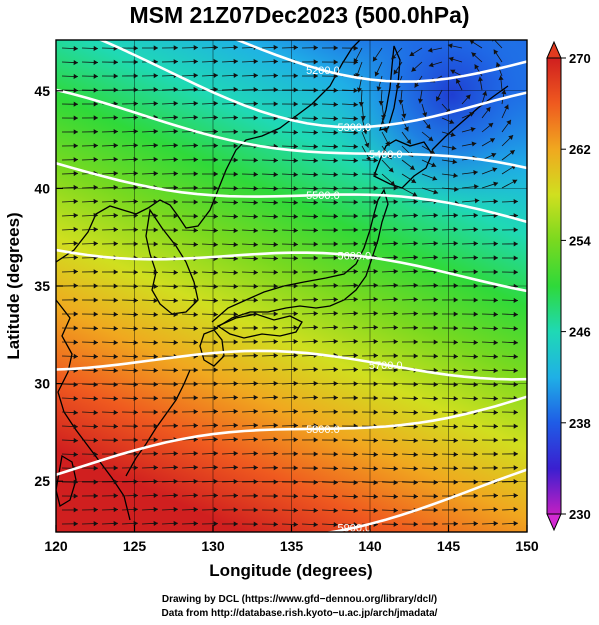 The image size is (599, 625). What do you see at coordinates (386, 155) in the screenshot?
I see `contour-label: 5400.0` at bounding box center [386, 155].